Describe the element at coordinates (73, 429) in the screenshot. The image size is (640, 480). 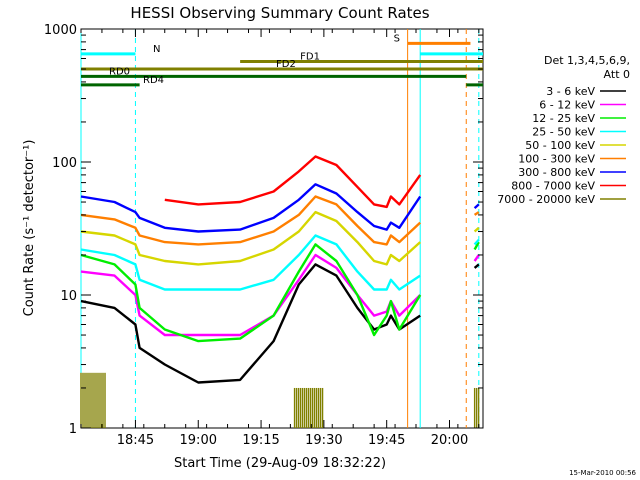
I see `y-tick-label: 1` at that location.